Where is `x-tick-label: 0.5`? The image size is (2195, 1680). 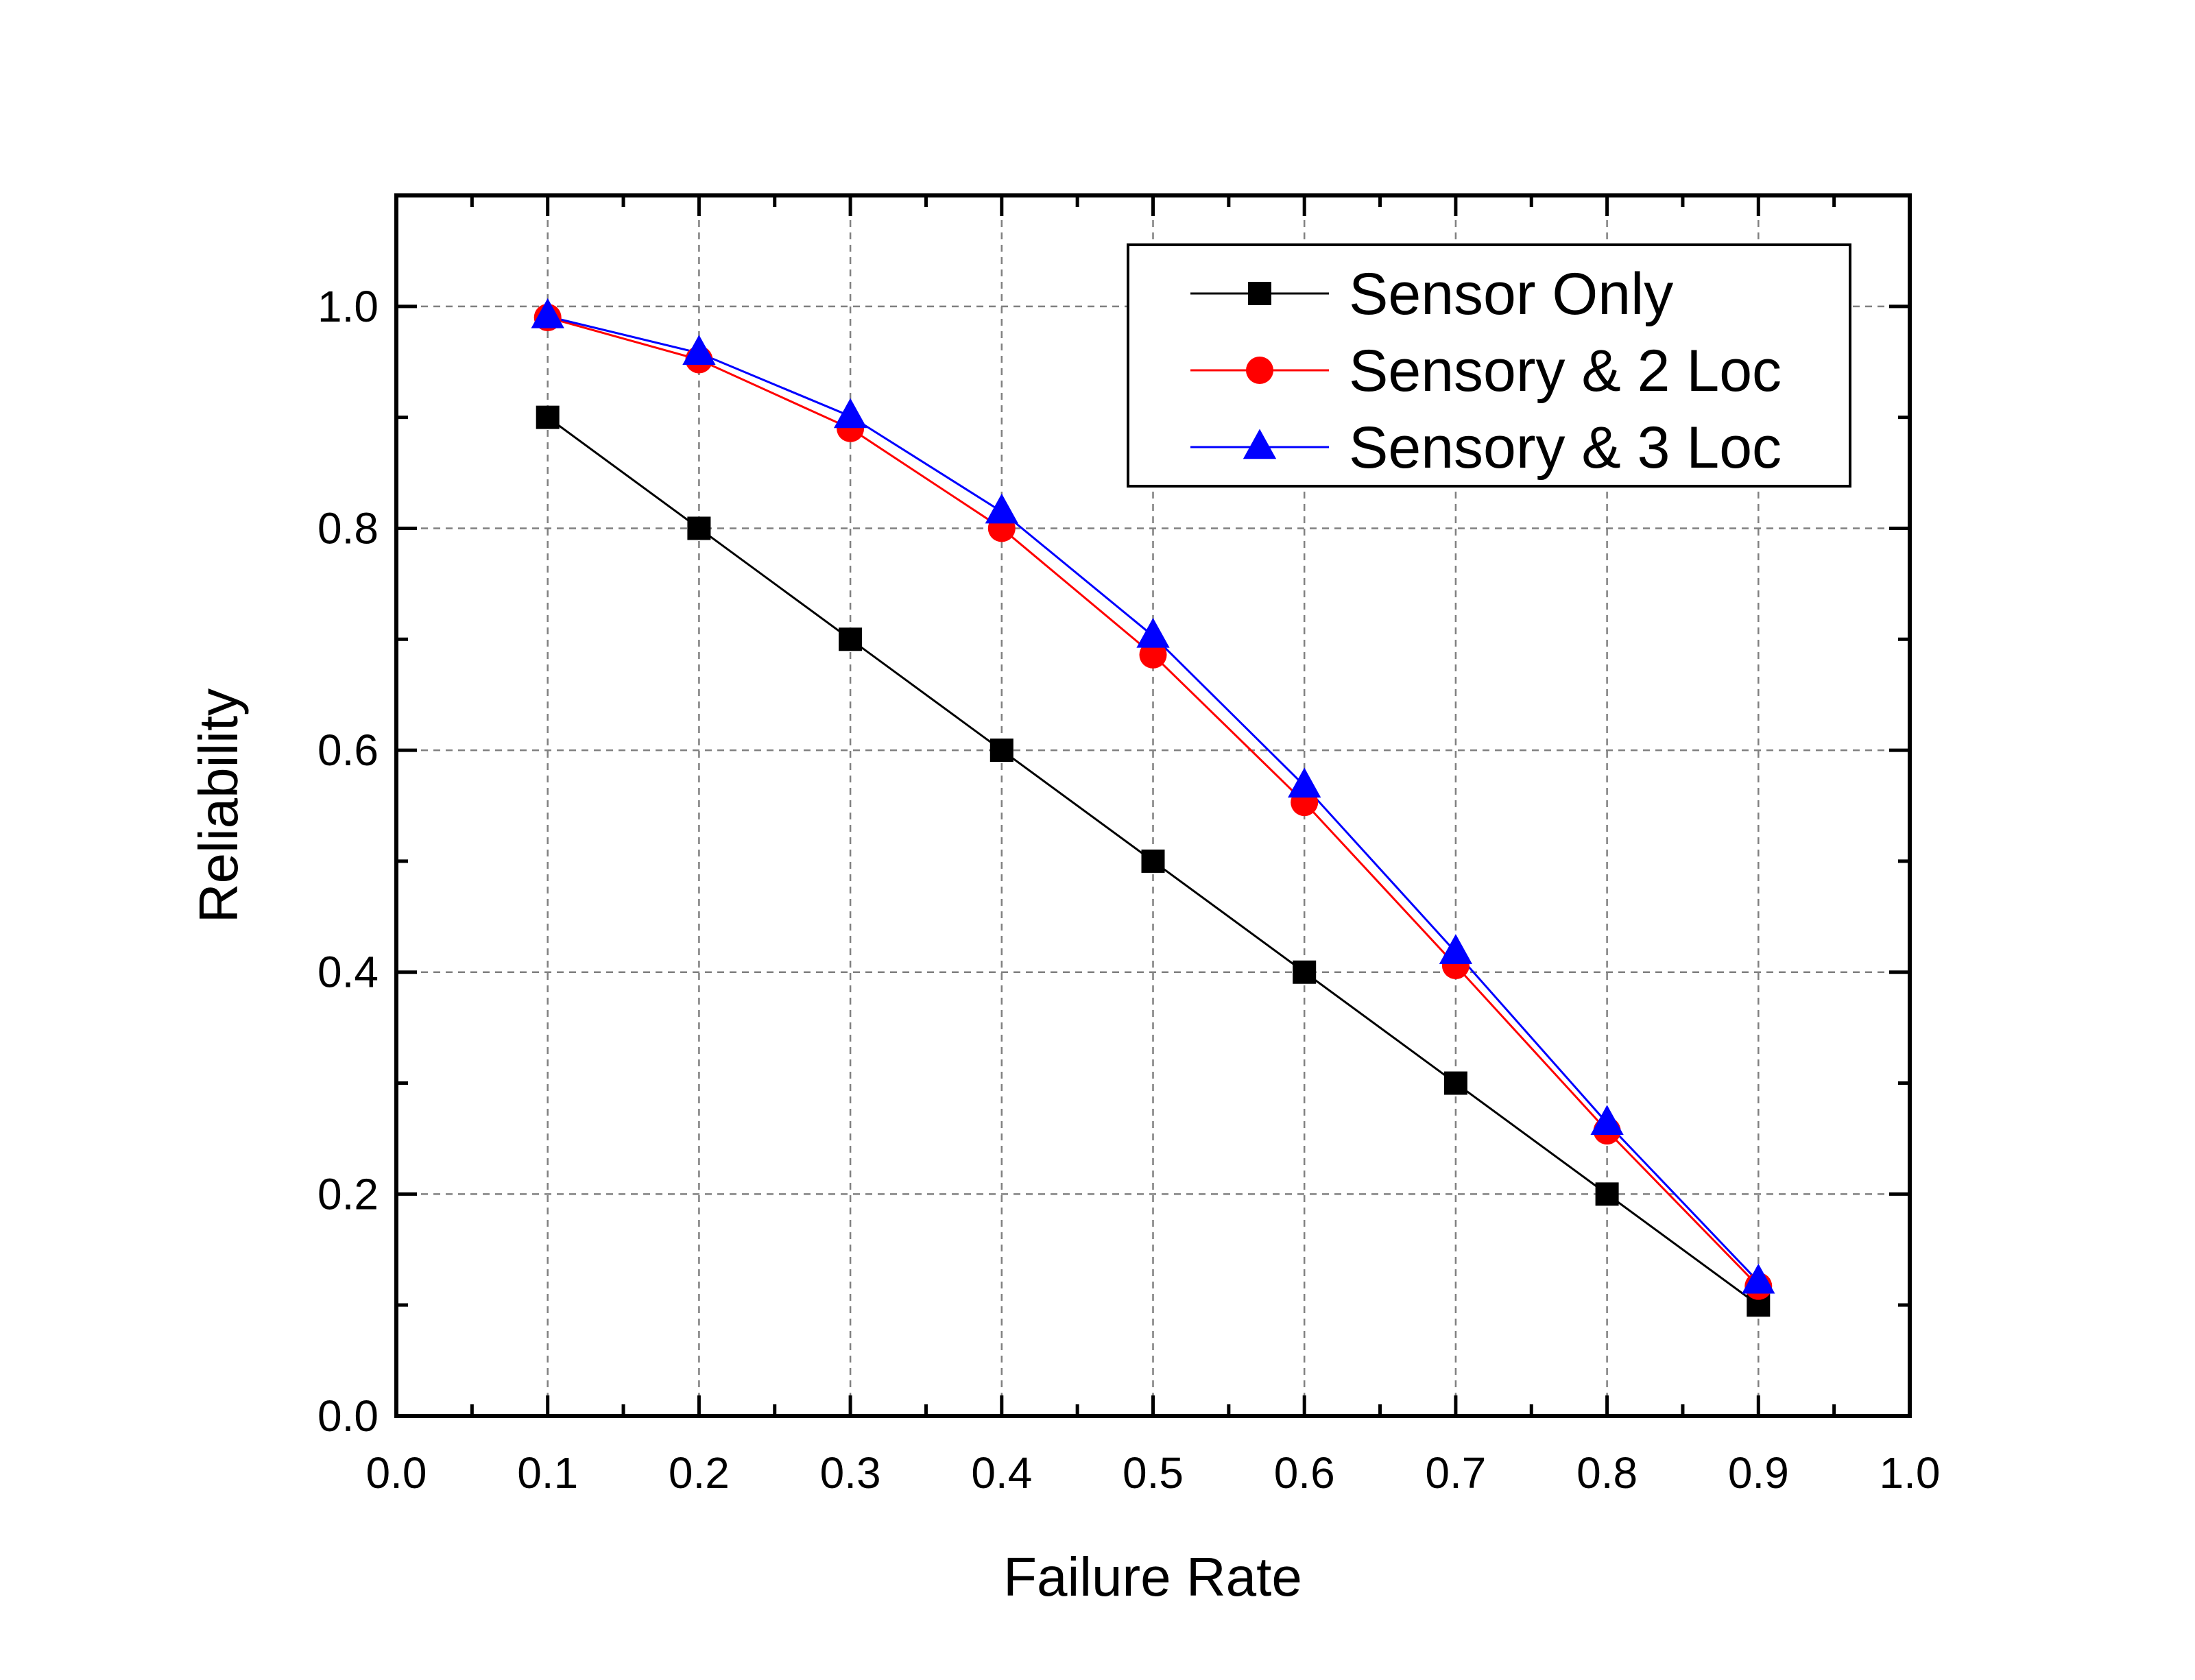
x-tick-label: 0.5 is located at coordinates (1153, 1473).